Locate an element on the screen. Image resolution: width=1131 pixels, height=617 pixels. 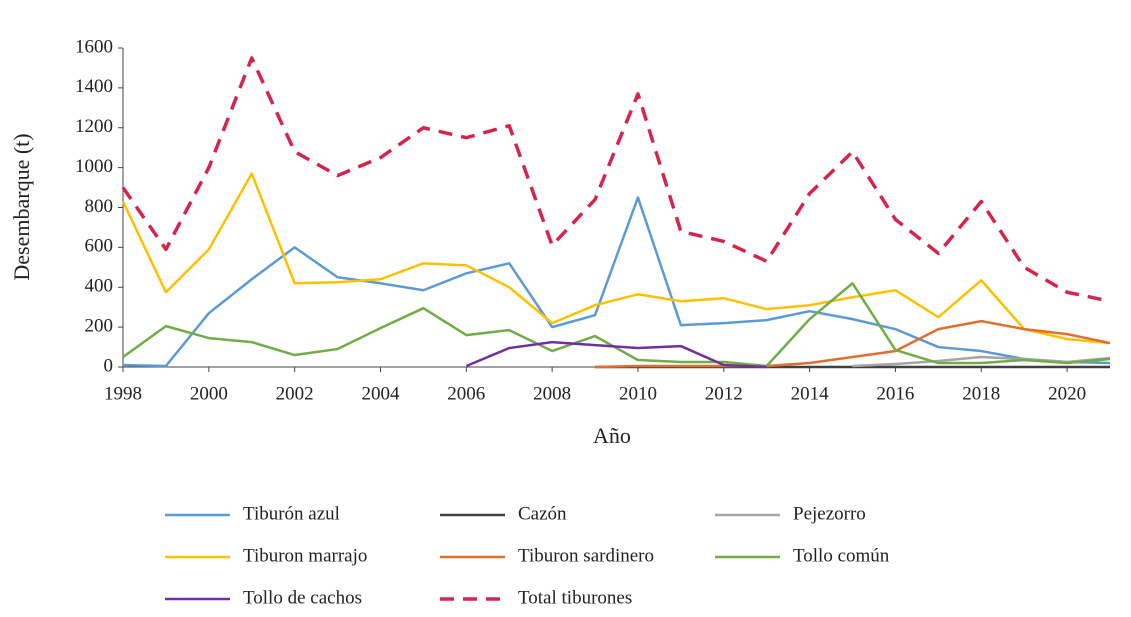
legend-label: Tiburon sardinero is located at coordinates (586, 555).